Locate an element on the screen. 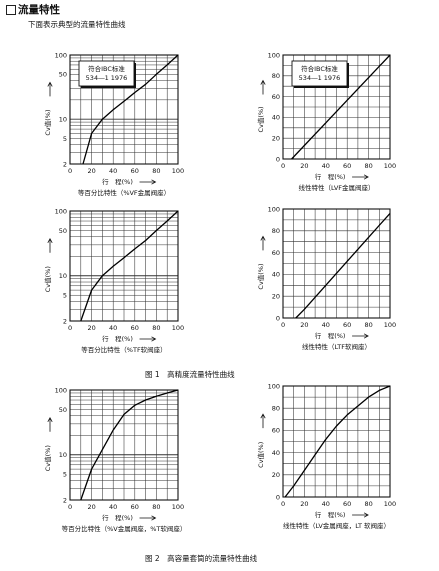 This screenshot has width=439, height=571. heading-checkbox-icon is located at coordinates (11, 10).